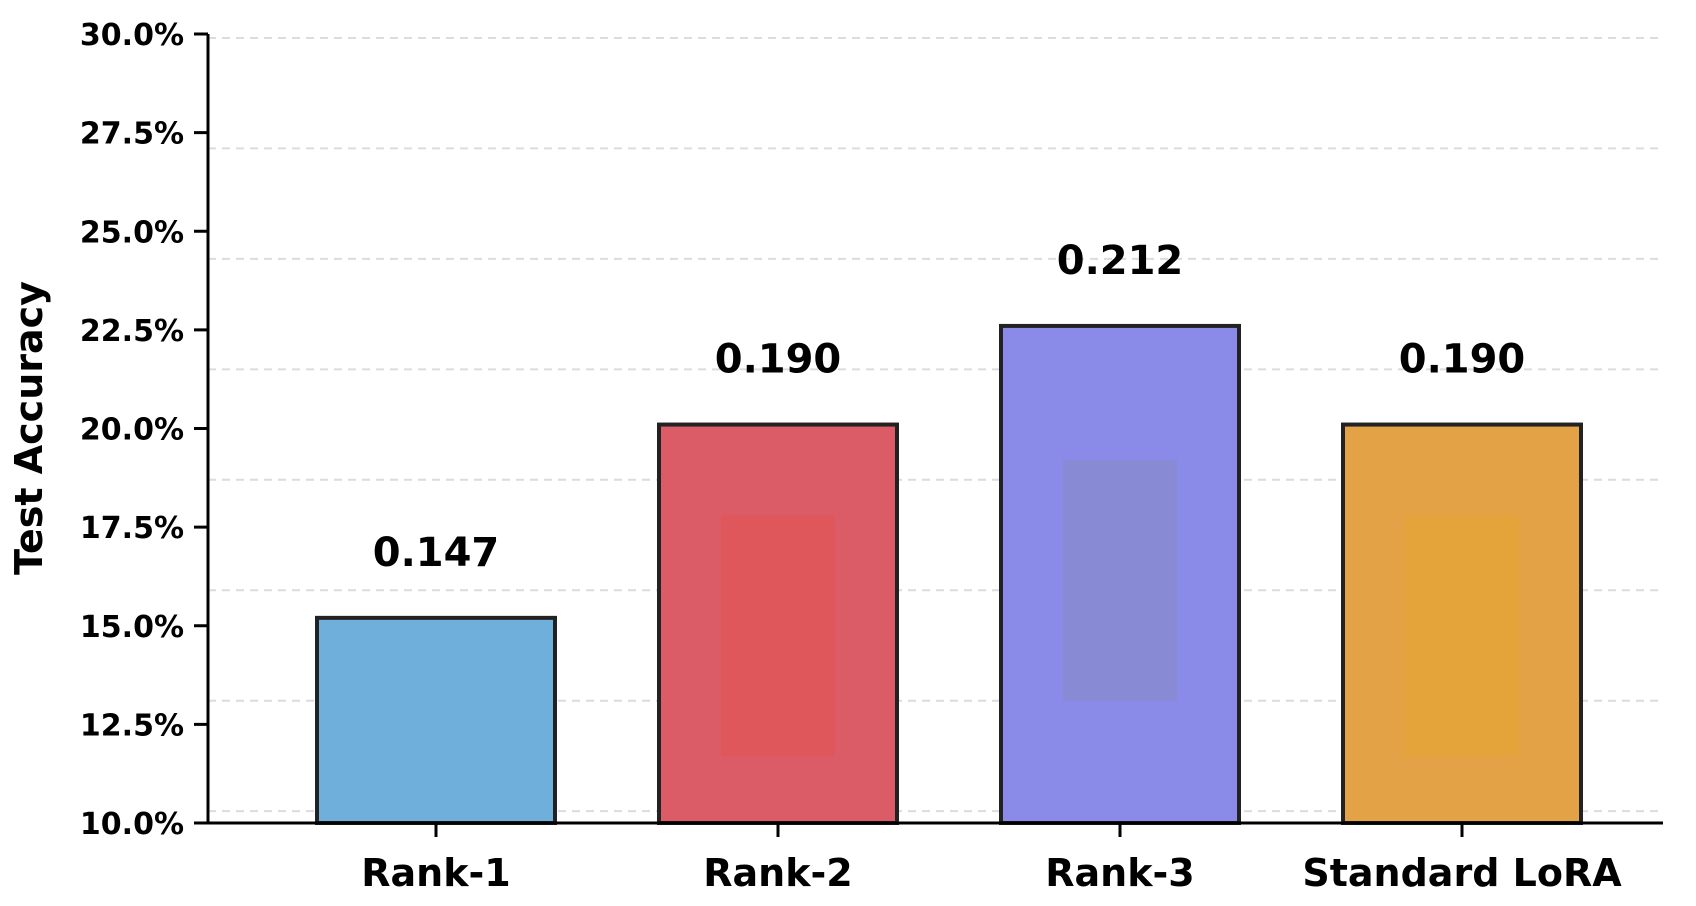 The width and height of the screenshot is (1696, 906). I want to click on y-tick-label: 20.0%, so click(132, 430).